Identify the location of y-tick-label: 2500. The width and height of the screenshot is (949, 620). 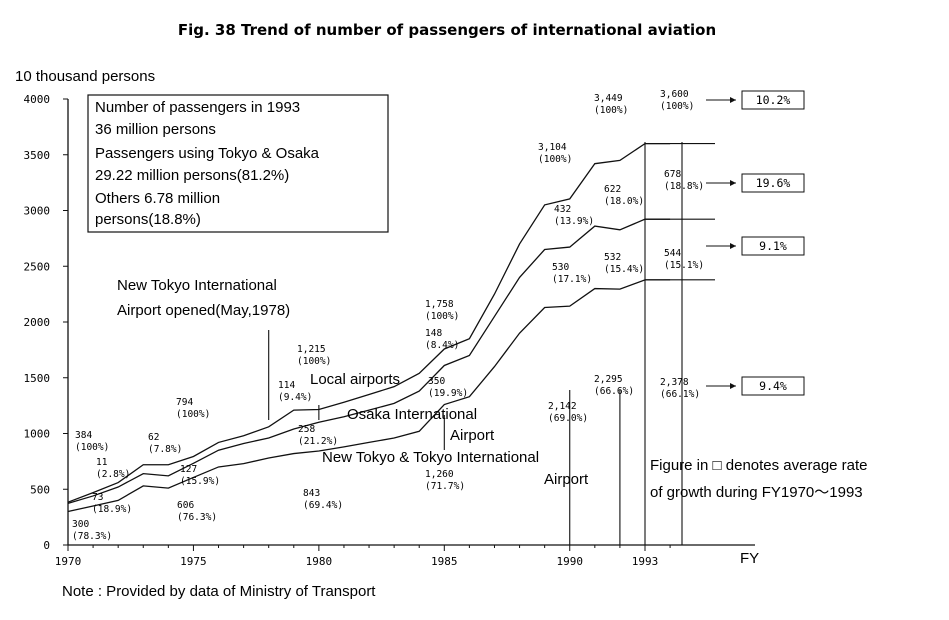
(37, 266).